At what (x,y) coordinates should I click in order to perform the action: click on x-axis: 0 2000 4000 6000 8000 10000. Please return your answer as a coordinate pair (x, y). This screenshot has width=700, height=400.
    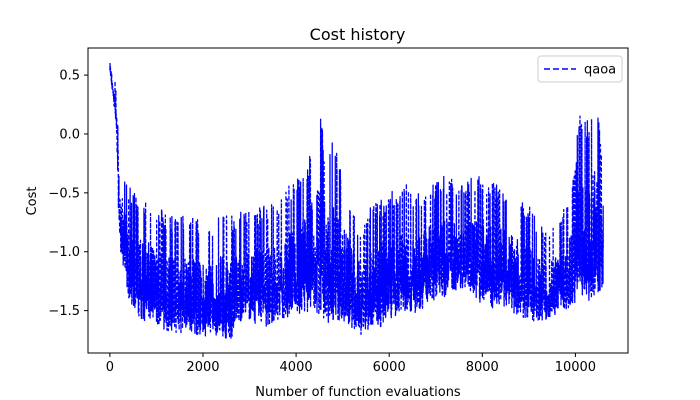
    Looking at the image, I should click on (351, 364).